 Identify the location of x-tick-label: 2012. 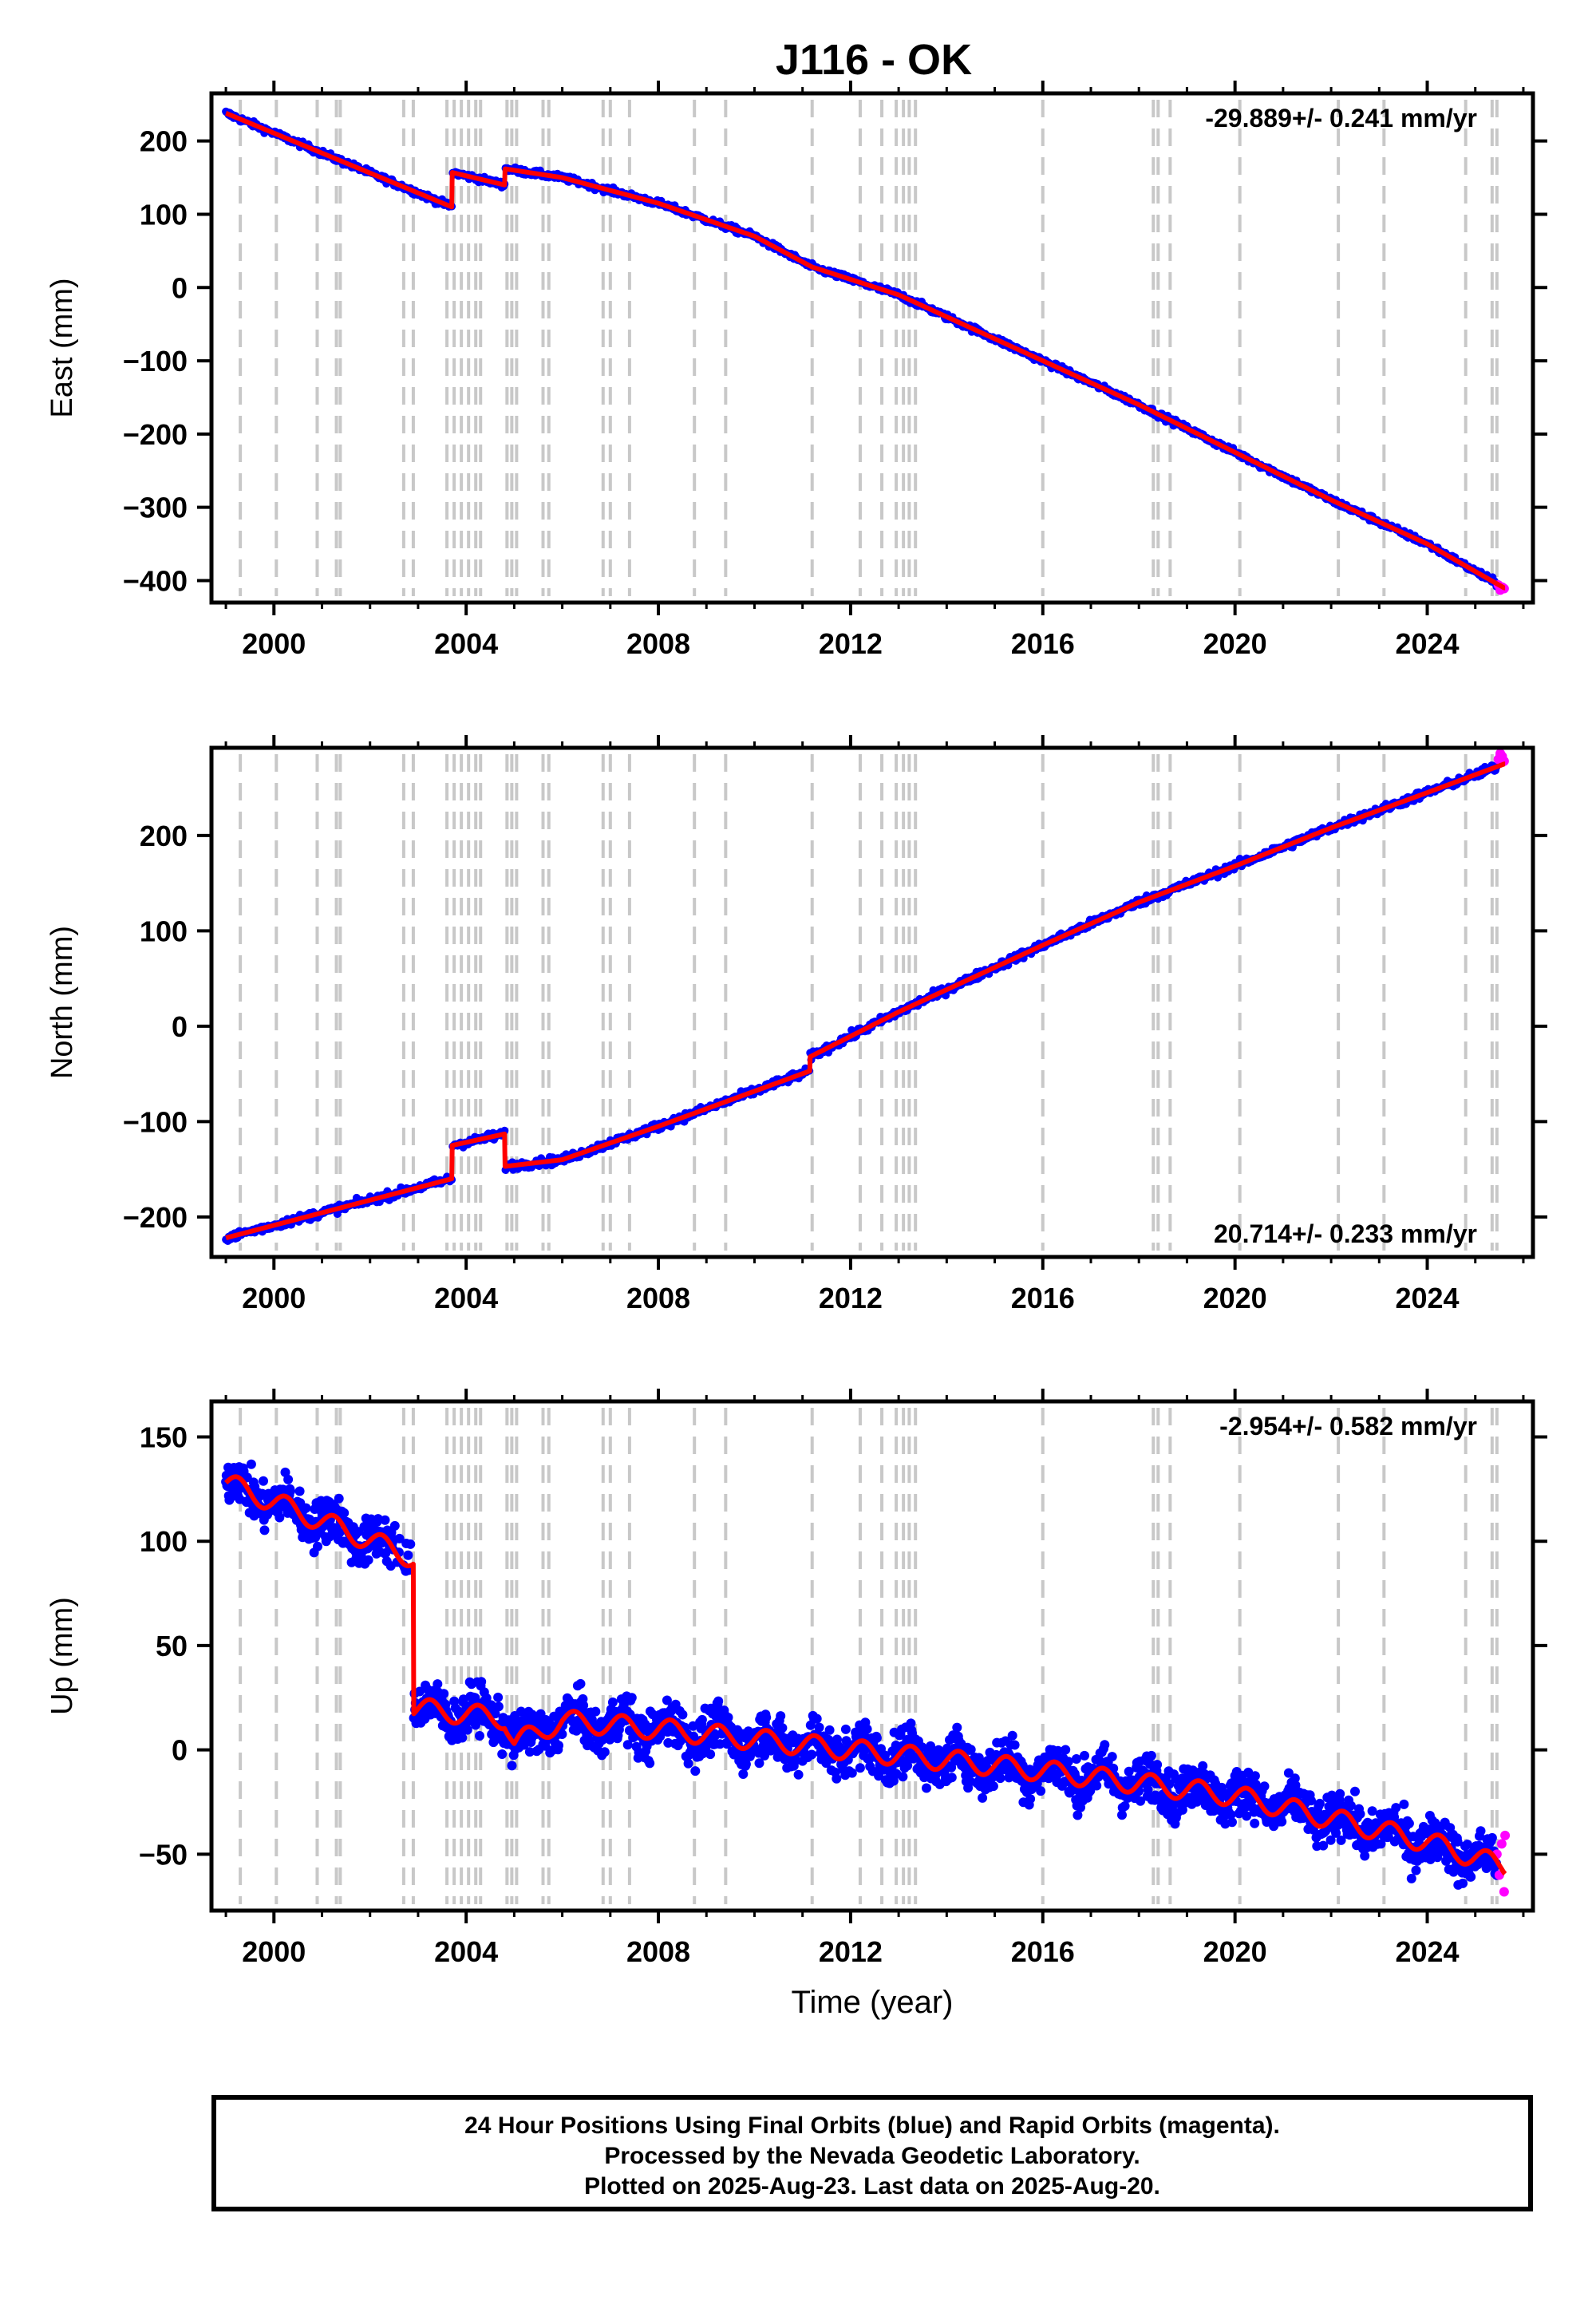
(851, 643).